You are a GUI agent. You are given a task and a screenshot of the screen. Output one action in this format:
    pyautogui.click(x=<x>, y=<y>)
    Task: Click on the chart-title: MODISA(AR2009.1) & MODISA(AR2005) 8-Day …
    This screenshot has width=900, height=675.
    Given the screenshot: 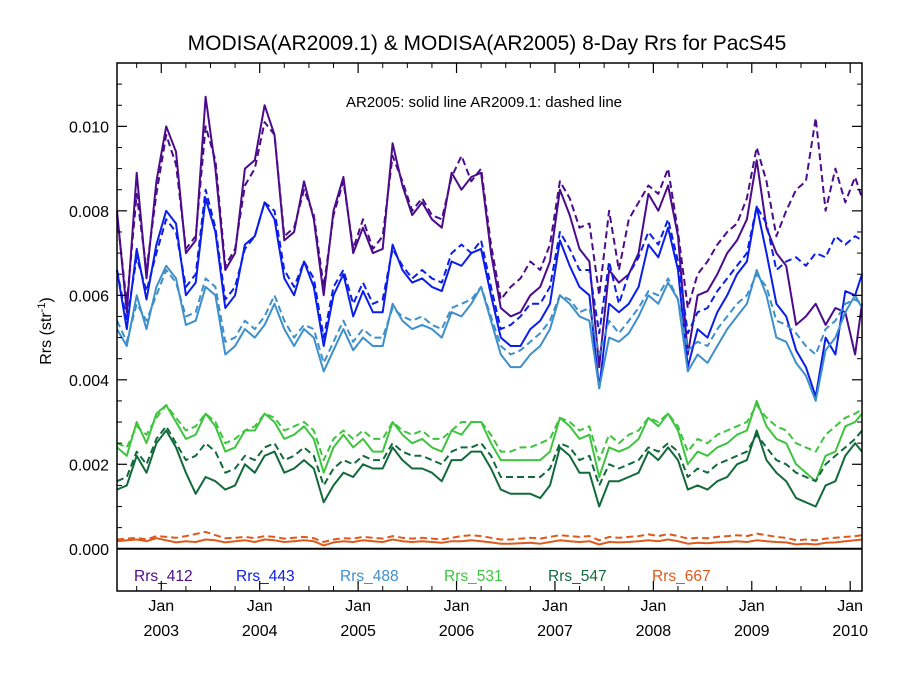 What is the action you would take?
    pyautogui.click(x=487, y=43)
    